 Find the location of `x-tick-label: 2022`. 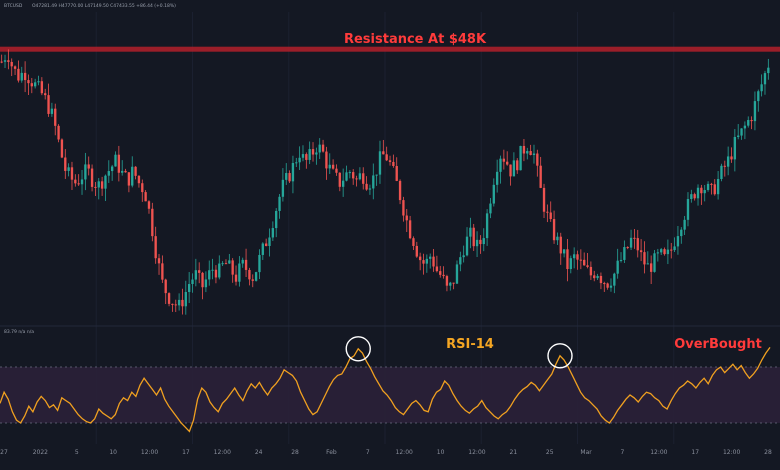

x-tick-label: 2022 is located at coordinates (40, 452).